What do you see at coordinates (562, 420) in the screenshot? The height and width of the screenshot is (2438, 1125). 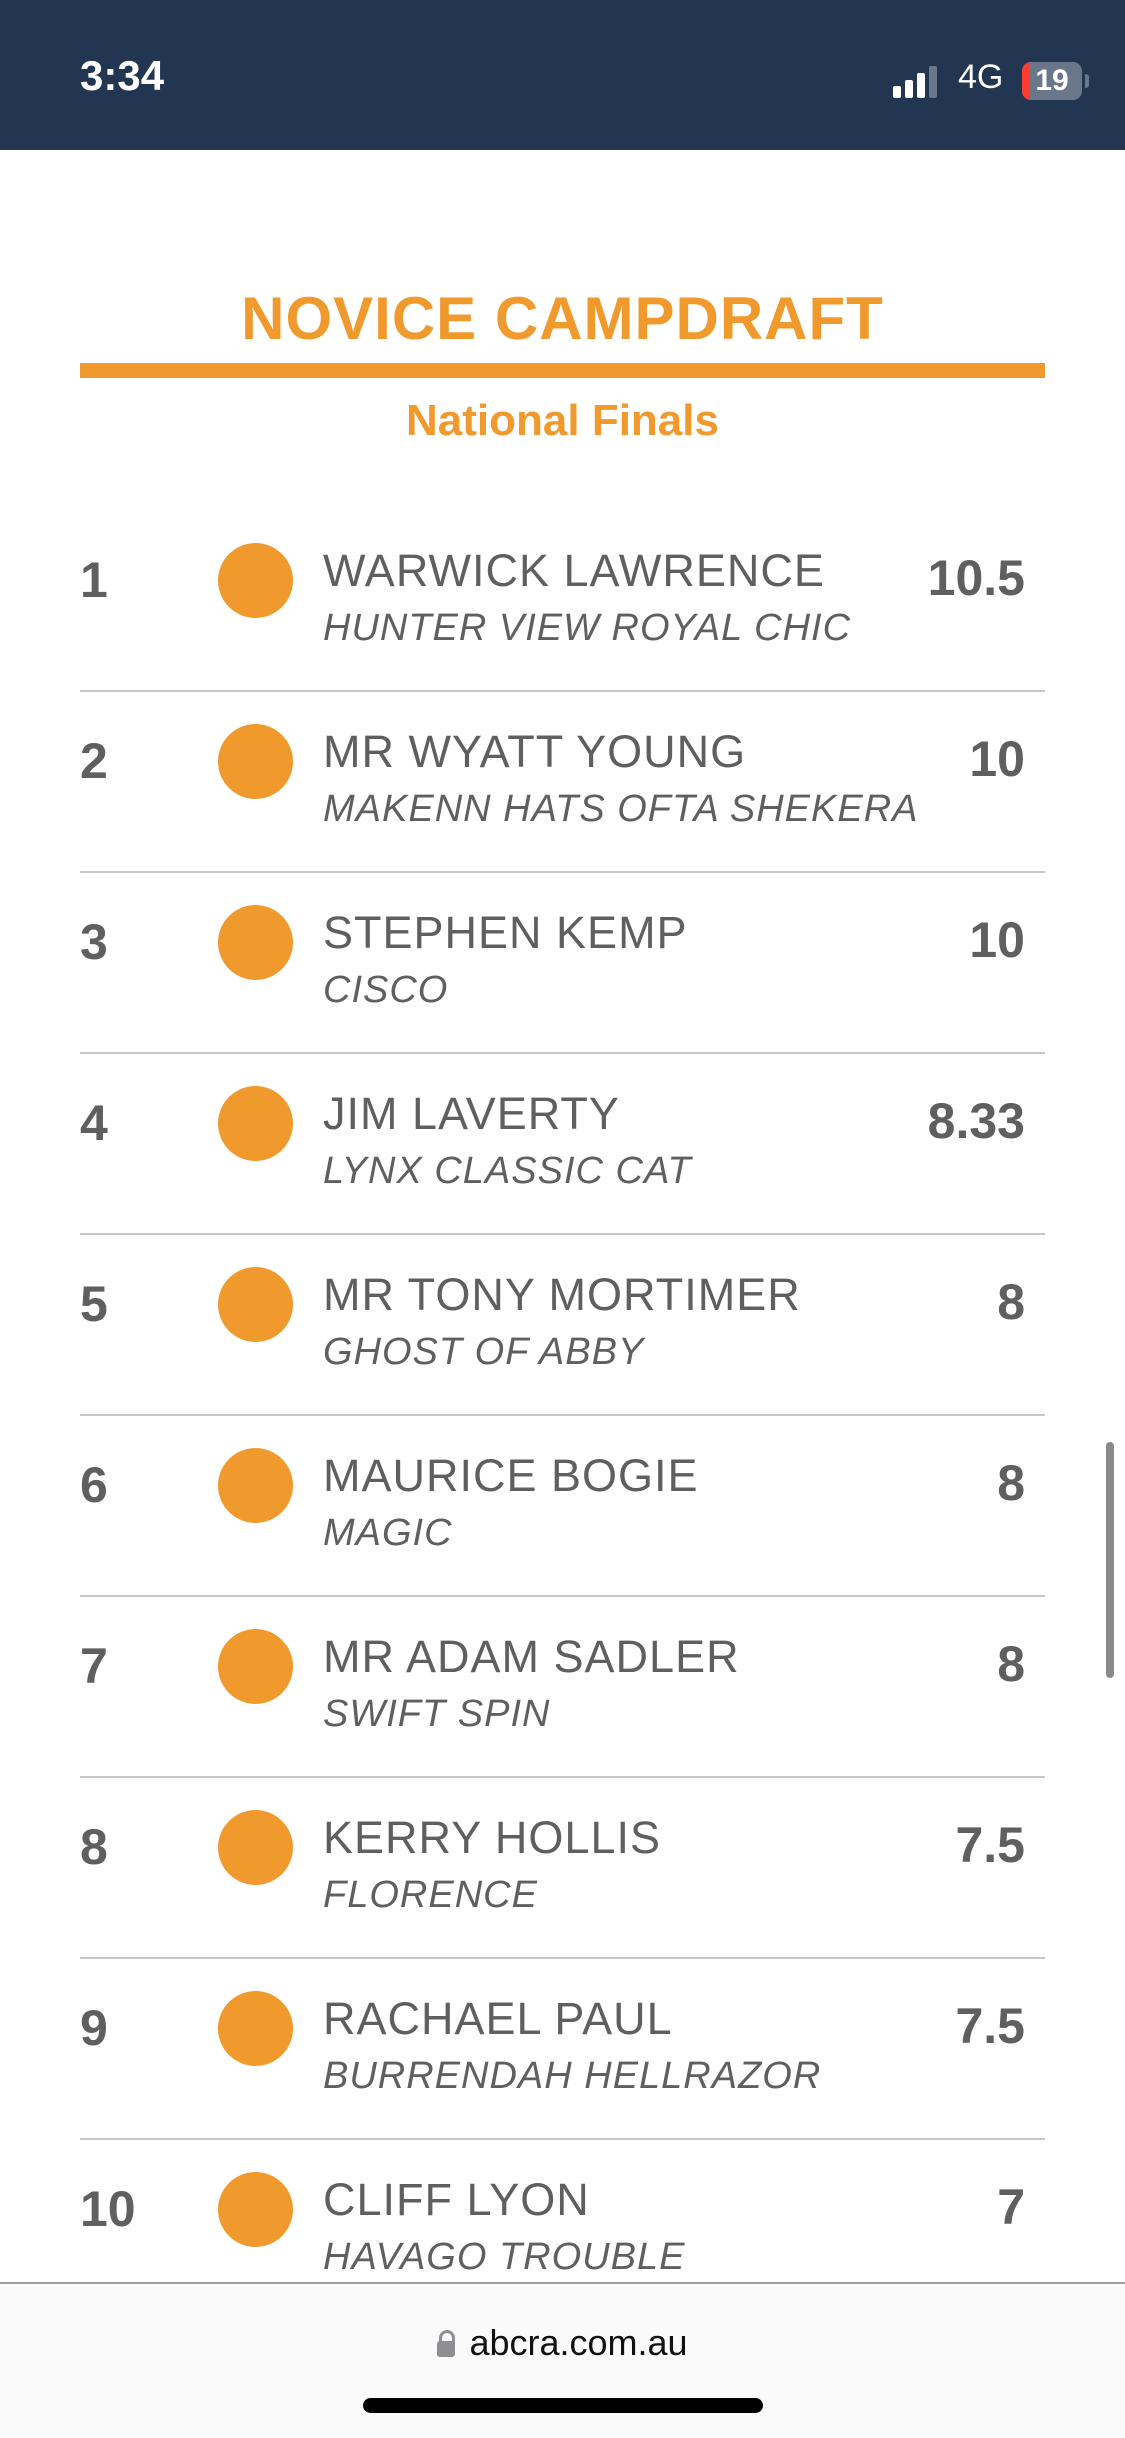 I see `page-subtitle: National Finals` at bounding box center [562, 420].